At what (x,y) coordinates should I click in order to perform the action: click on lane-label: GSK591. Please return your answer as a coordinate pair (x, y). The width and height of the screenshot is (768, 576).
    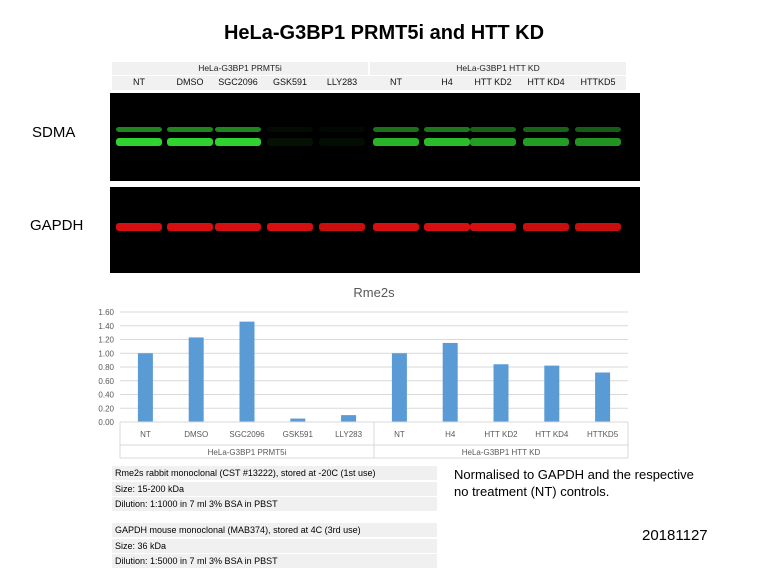
    Looking at the image, I should click on (290, 82).